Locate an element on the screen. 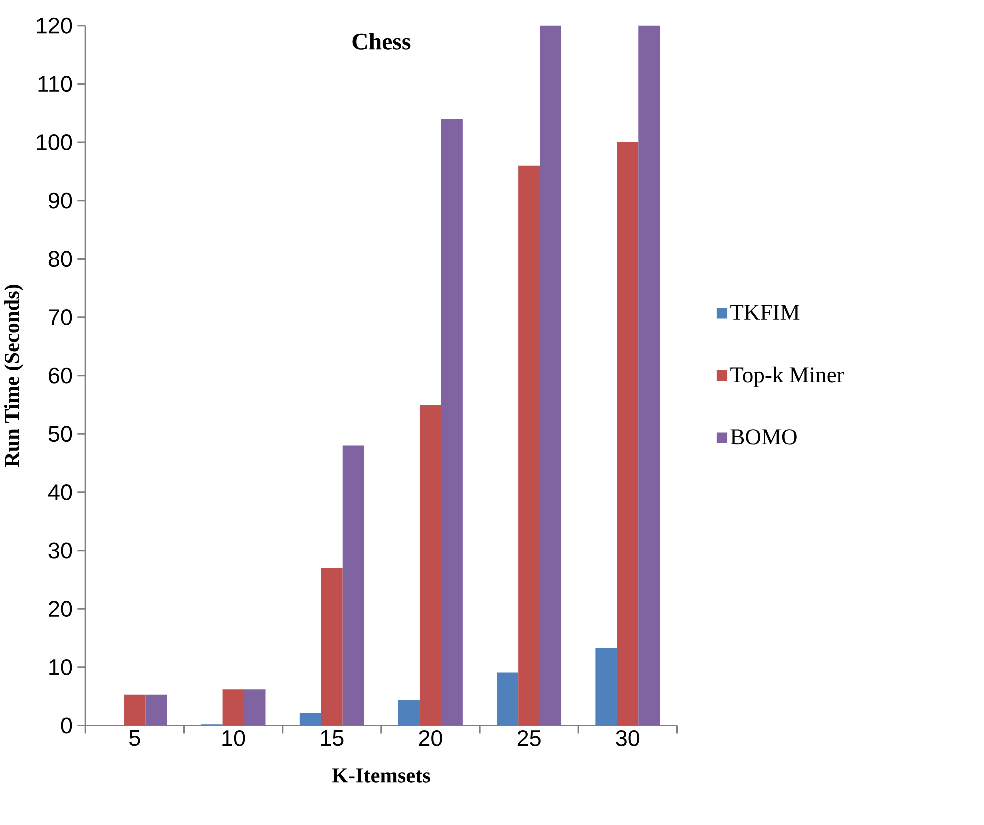 The image size is (984, 825). y-tick-label: 110 is located at coordinates (55, 84).